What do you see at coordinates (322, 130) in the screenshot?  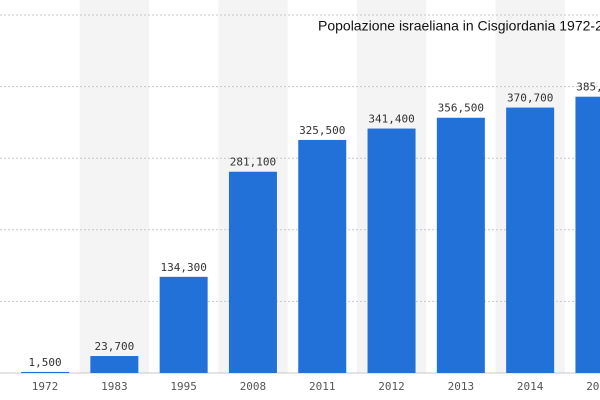 I see `value-label: 325,500` at bounding box center [322, 130].